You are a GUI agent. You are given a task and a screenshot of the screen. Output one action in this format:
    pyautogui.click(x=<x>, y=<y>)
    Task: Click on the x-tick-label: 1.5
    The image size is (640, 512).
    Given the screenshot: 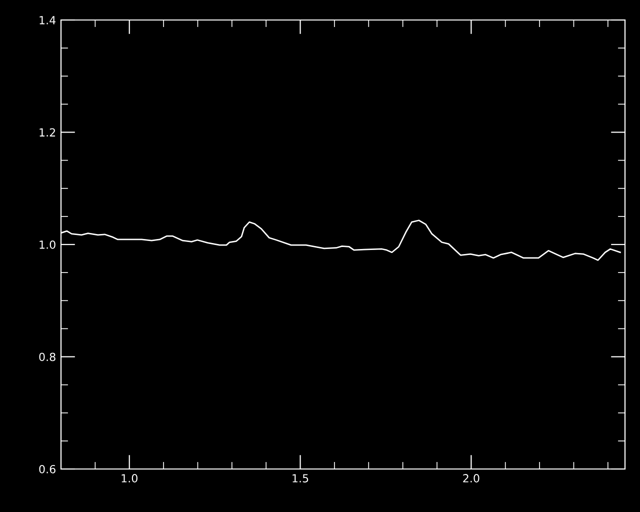 What is the action you would take?
    pyautogui.click(x=300, y=478)
    